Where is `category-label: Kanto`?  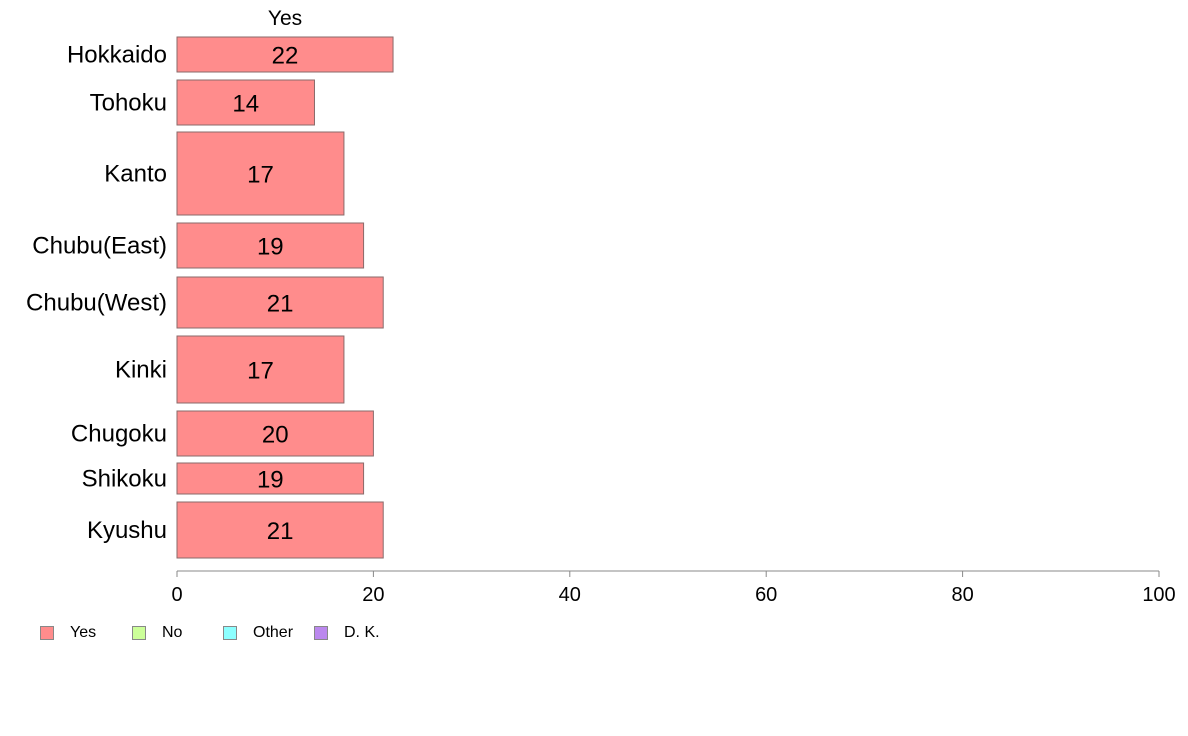 category-label: Kanto is located at coordinates (135, 174).